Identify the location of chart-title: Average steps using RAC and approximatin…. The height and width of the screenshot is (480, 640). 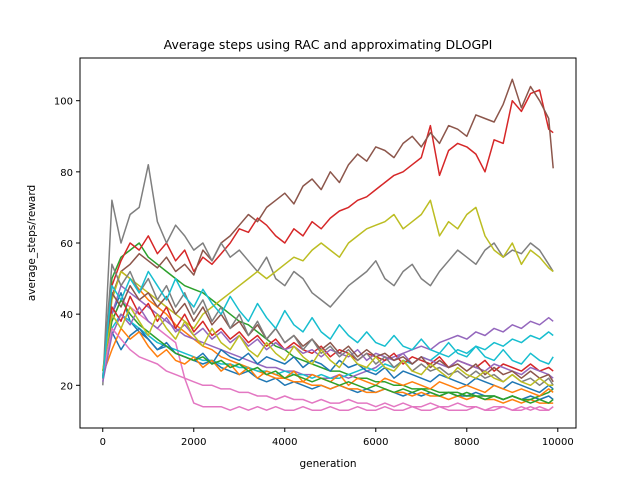
(328, 44).